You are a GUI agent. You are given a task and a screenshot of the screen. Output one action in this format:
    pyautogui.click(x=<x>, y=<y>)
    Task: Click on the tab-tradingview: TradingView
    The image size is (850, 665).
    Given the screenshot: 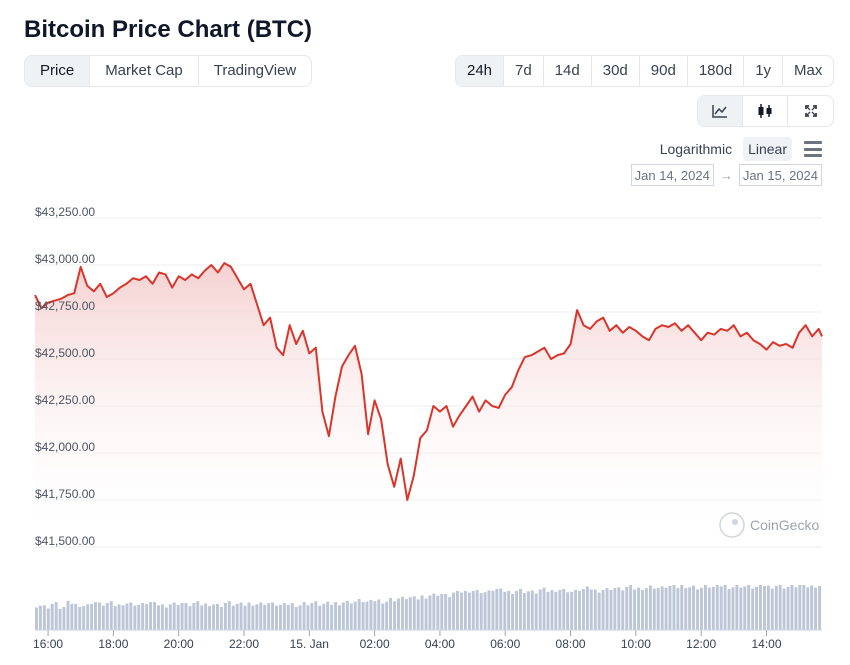 What is the action you would take?
    pyautogui.click(x=255, y=70)
    